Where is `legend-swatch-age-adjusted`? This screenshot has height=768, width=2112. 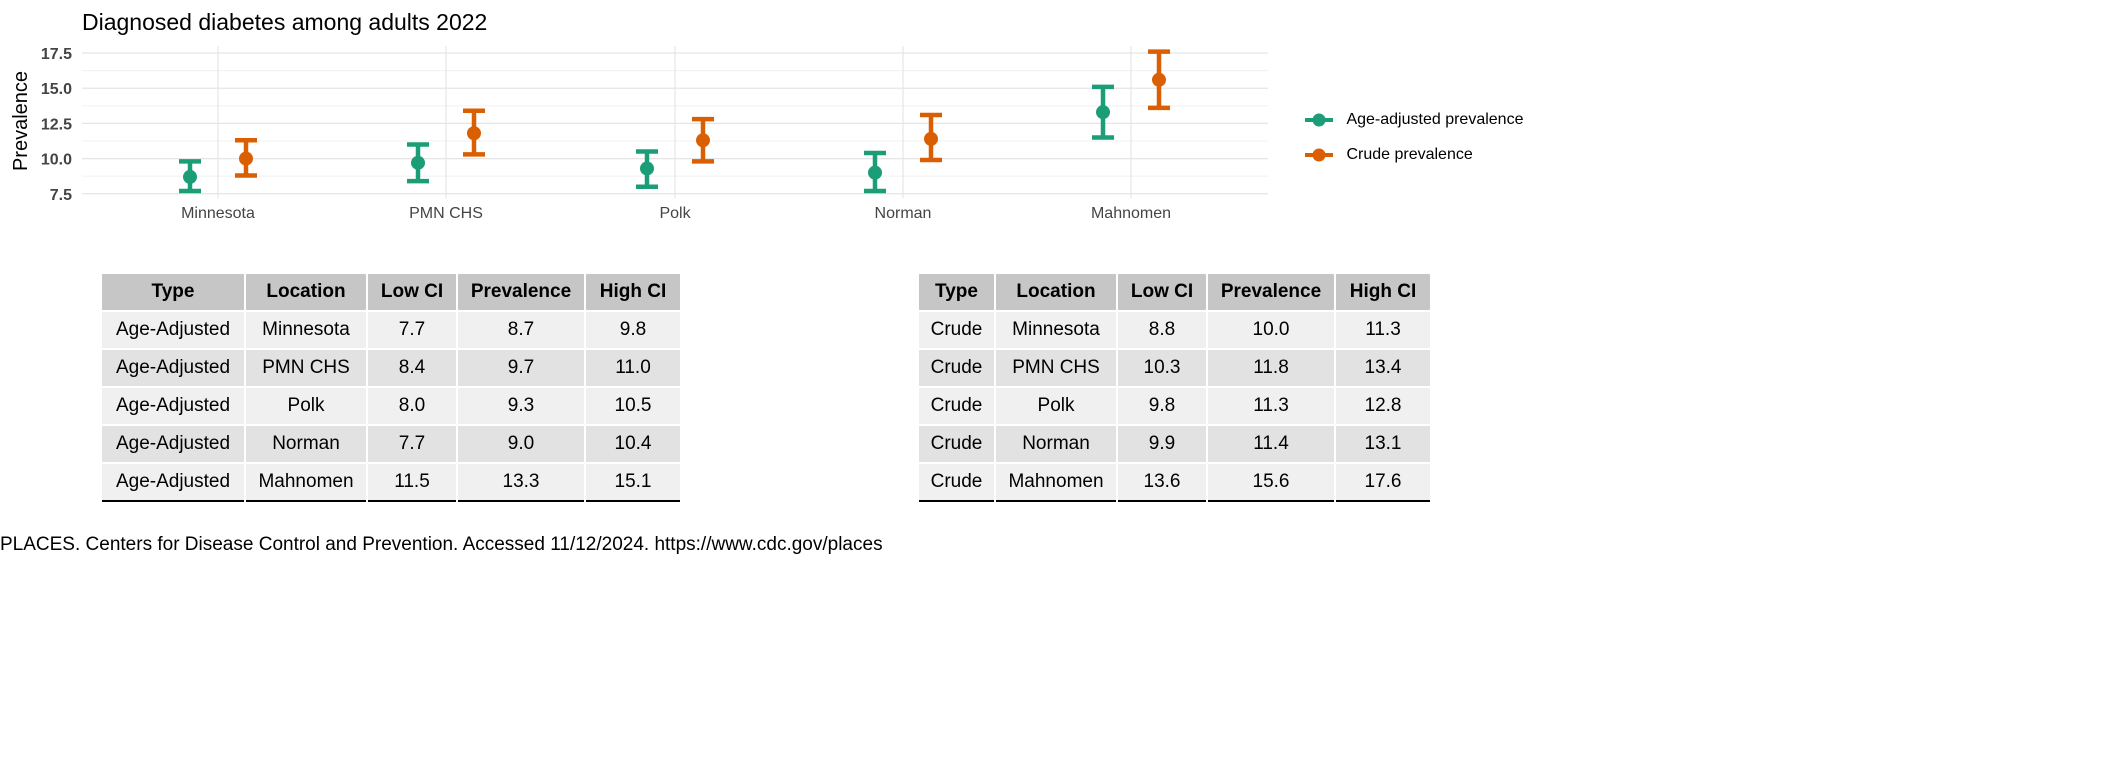
legend-swatch-age-adjusted is located at coordinates (1319, 120).